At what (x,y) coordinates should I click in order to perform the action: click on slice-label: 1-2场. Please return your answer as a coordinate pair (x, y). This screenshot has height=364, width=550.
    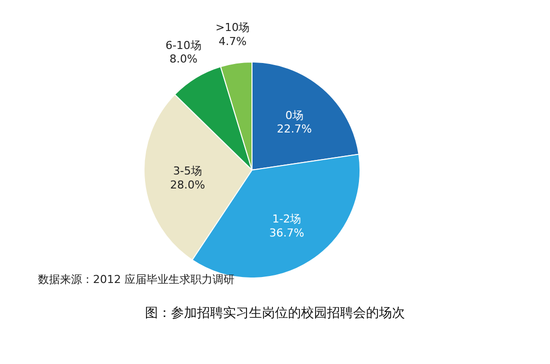
    Looking at the image, I should click on (287, 219).